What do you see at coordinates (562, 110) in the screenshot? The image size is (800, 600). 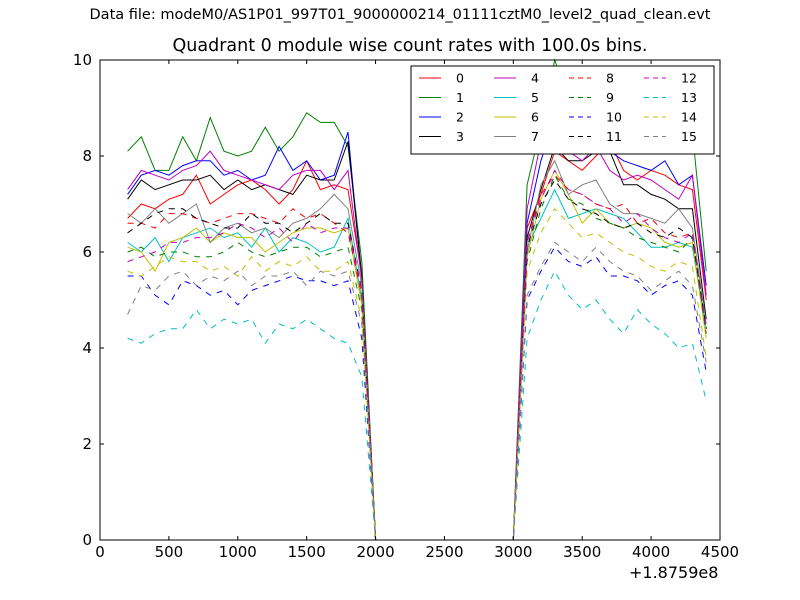 I see `legend-box` at bounding box center [562, 110].